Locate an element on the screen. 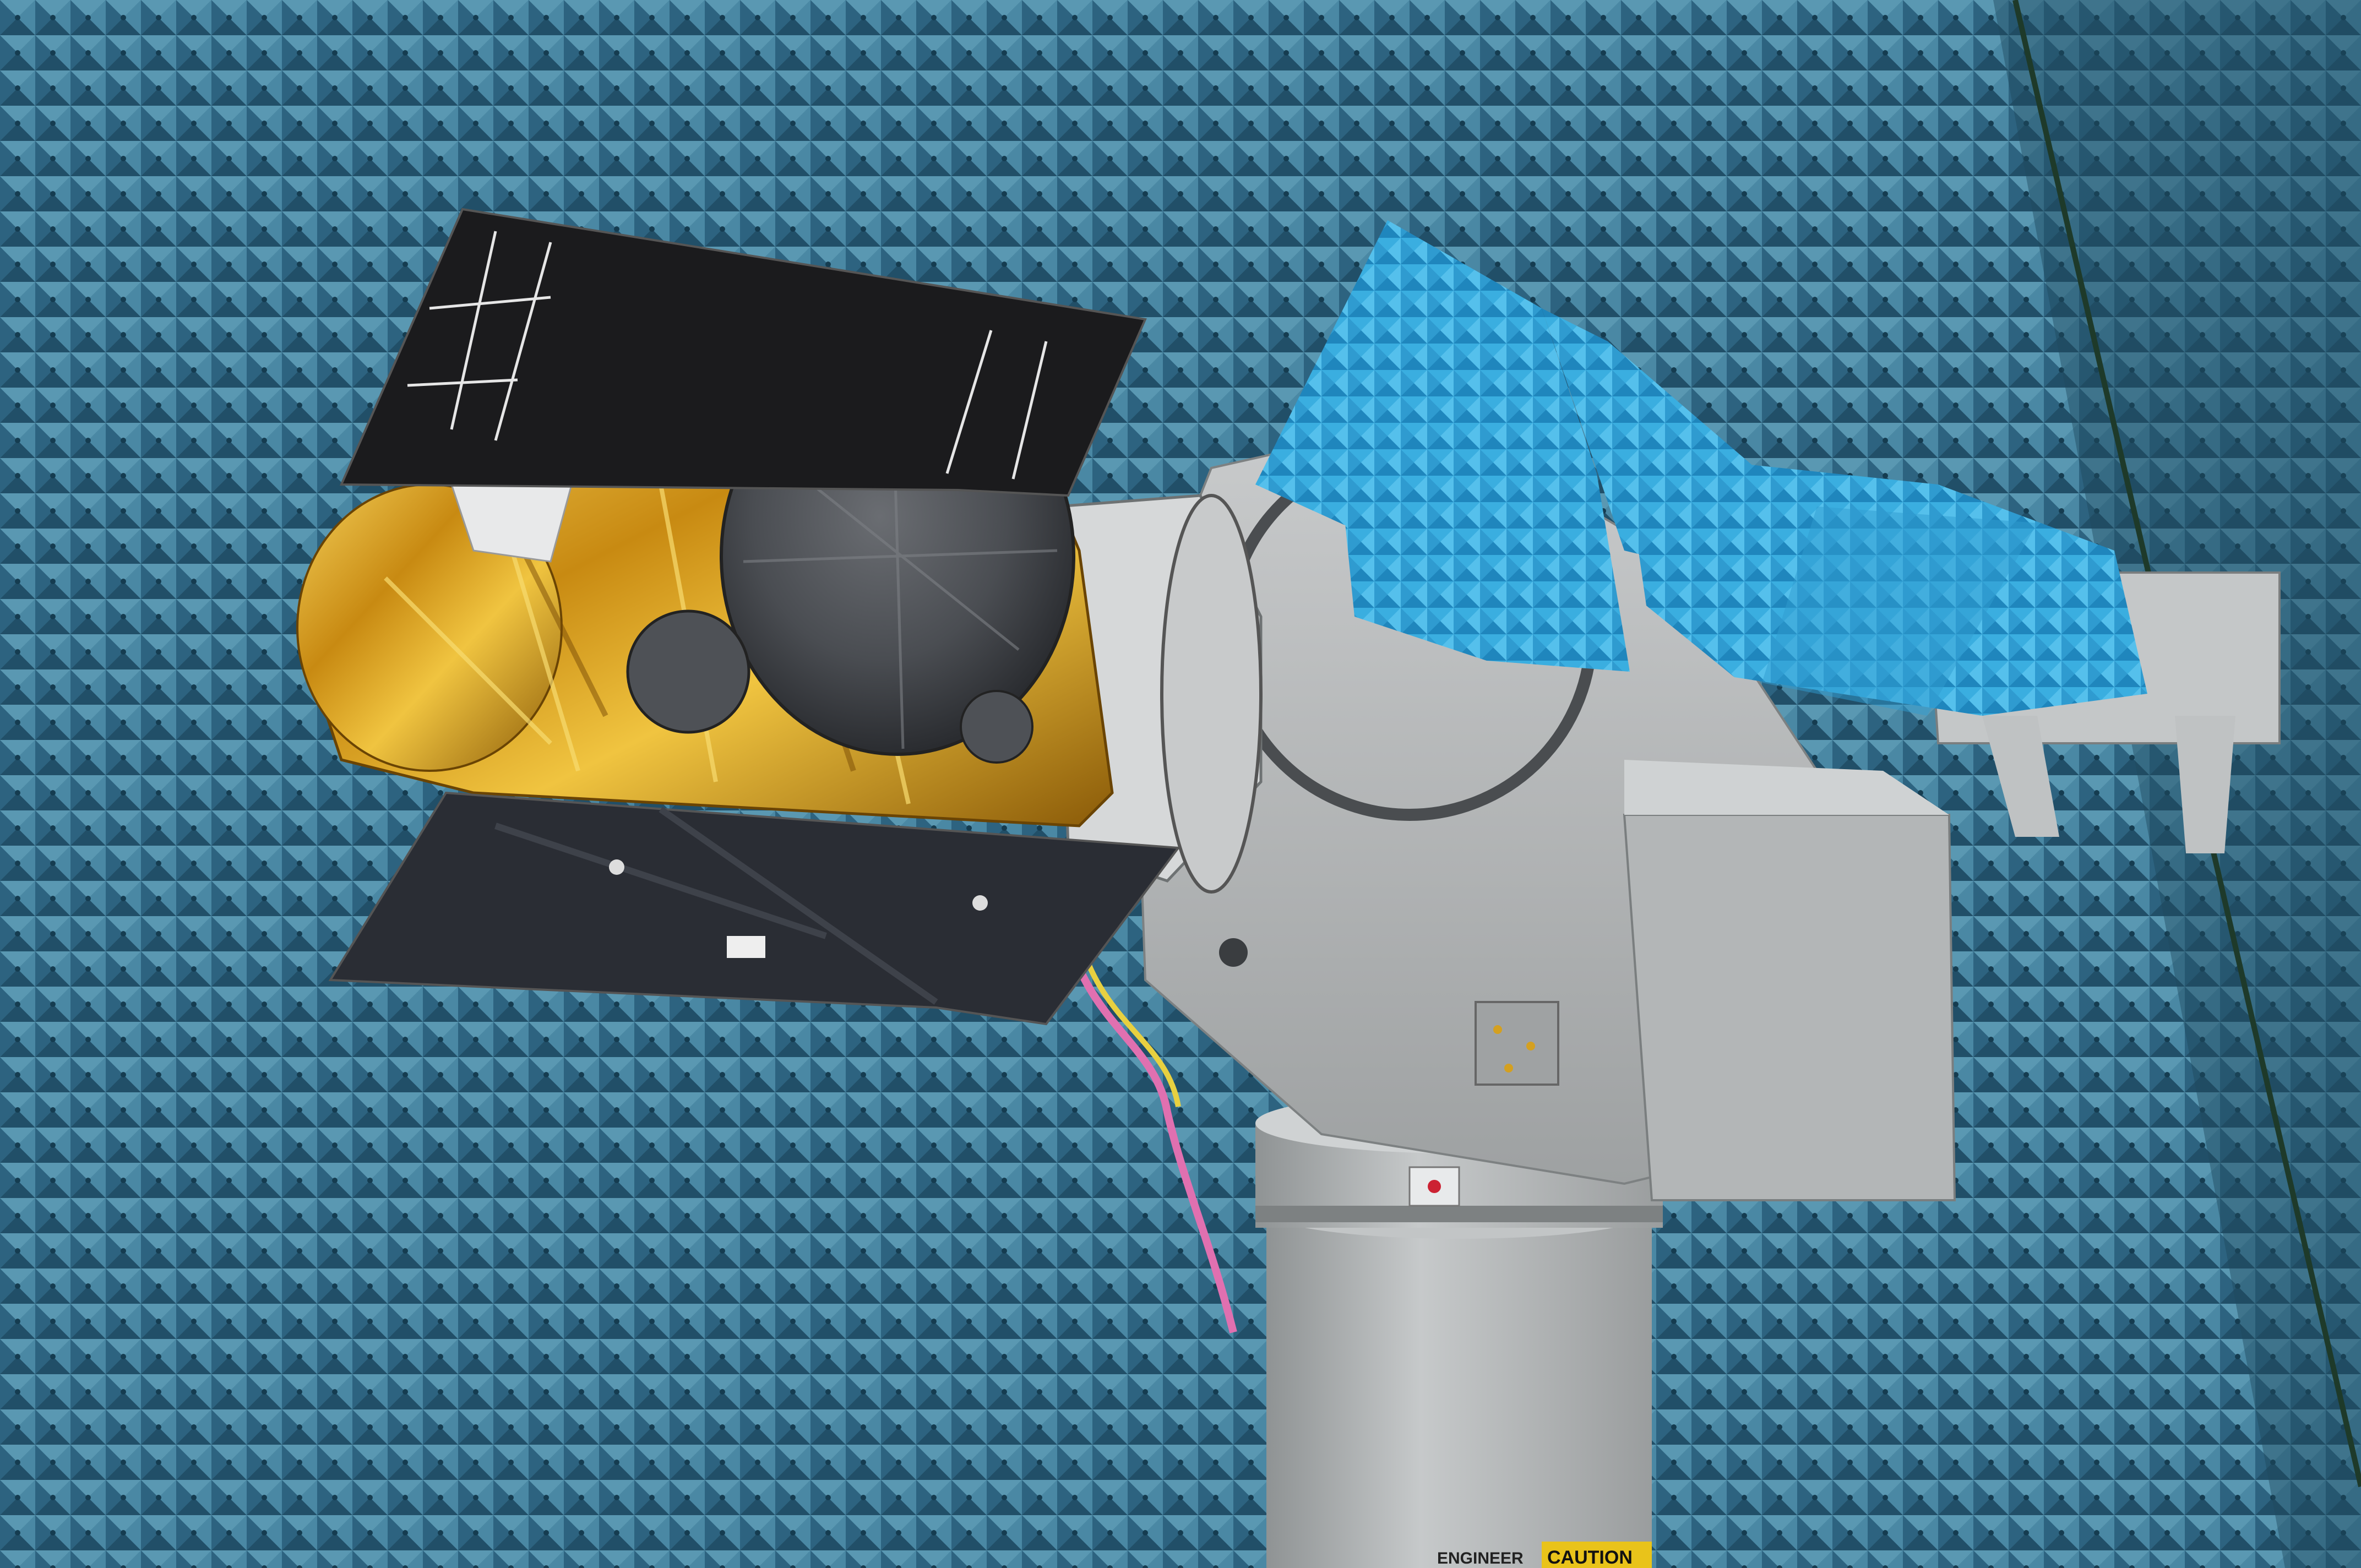 The width and height of the screenshot is (2361, 1568). wire-harness is located at coordinates (1150, 1134).